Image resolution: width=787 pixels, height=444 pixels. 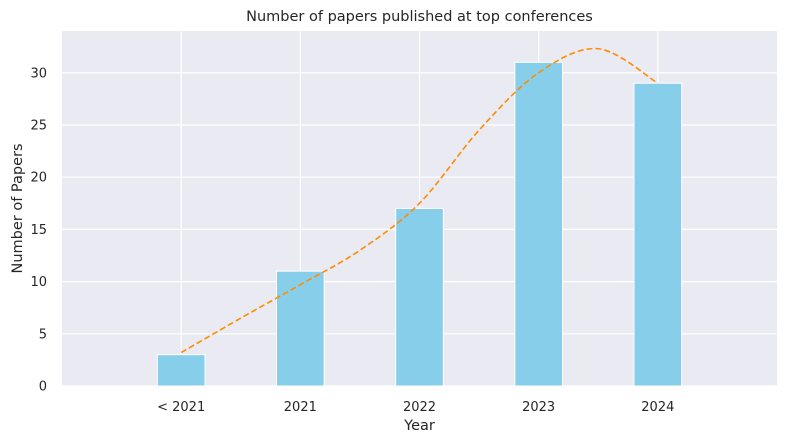 What do you see at coordinates (38, 73) in the screenshot?
I see `y-tick-label: 30` at bounding box center [38, 73].